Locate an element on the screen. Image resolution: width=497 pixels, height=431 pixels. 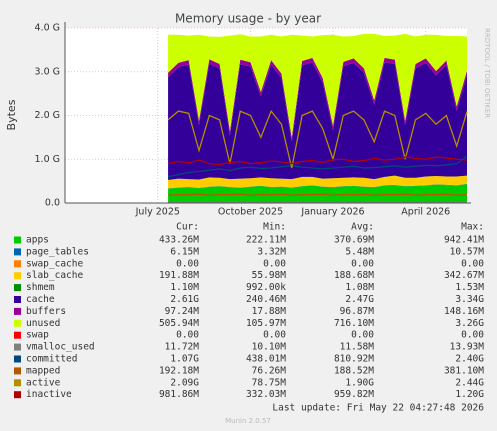
legend-stat: 433.26M is located at coordinates (179, 240).